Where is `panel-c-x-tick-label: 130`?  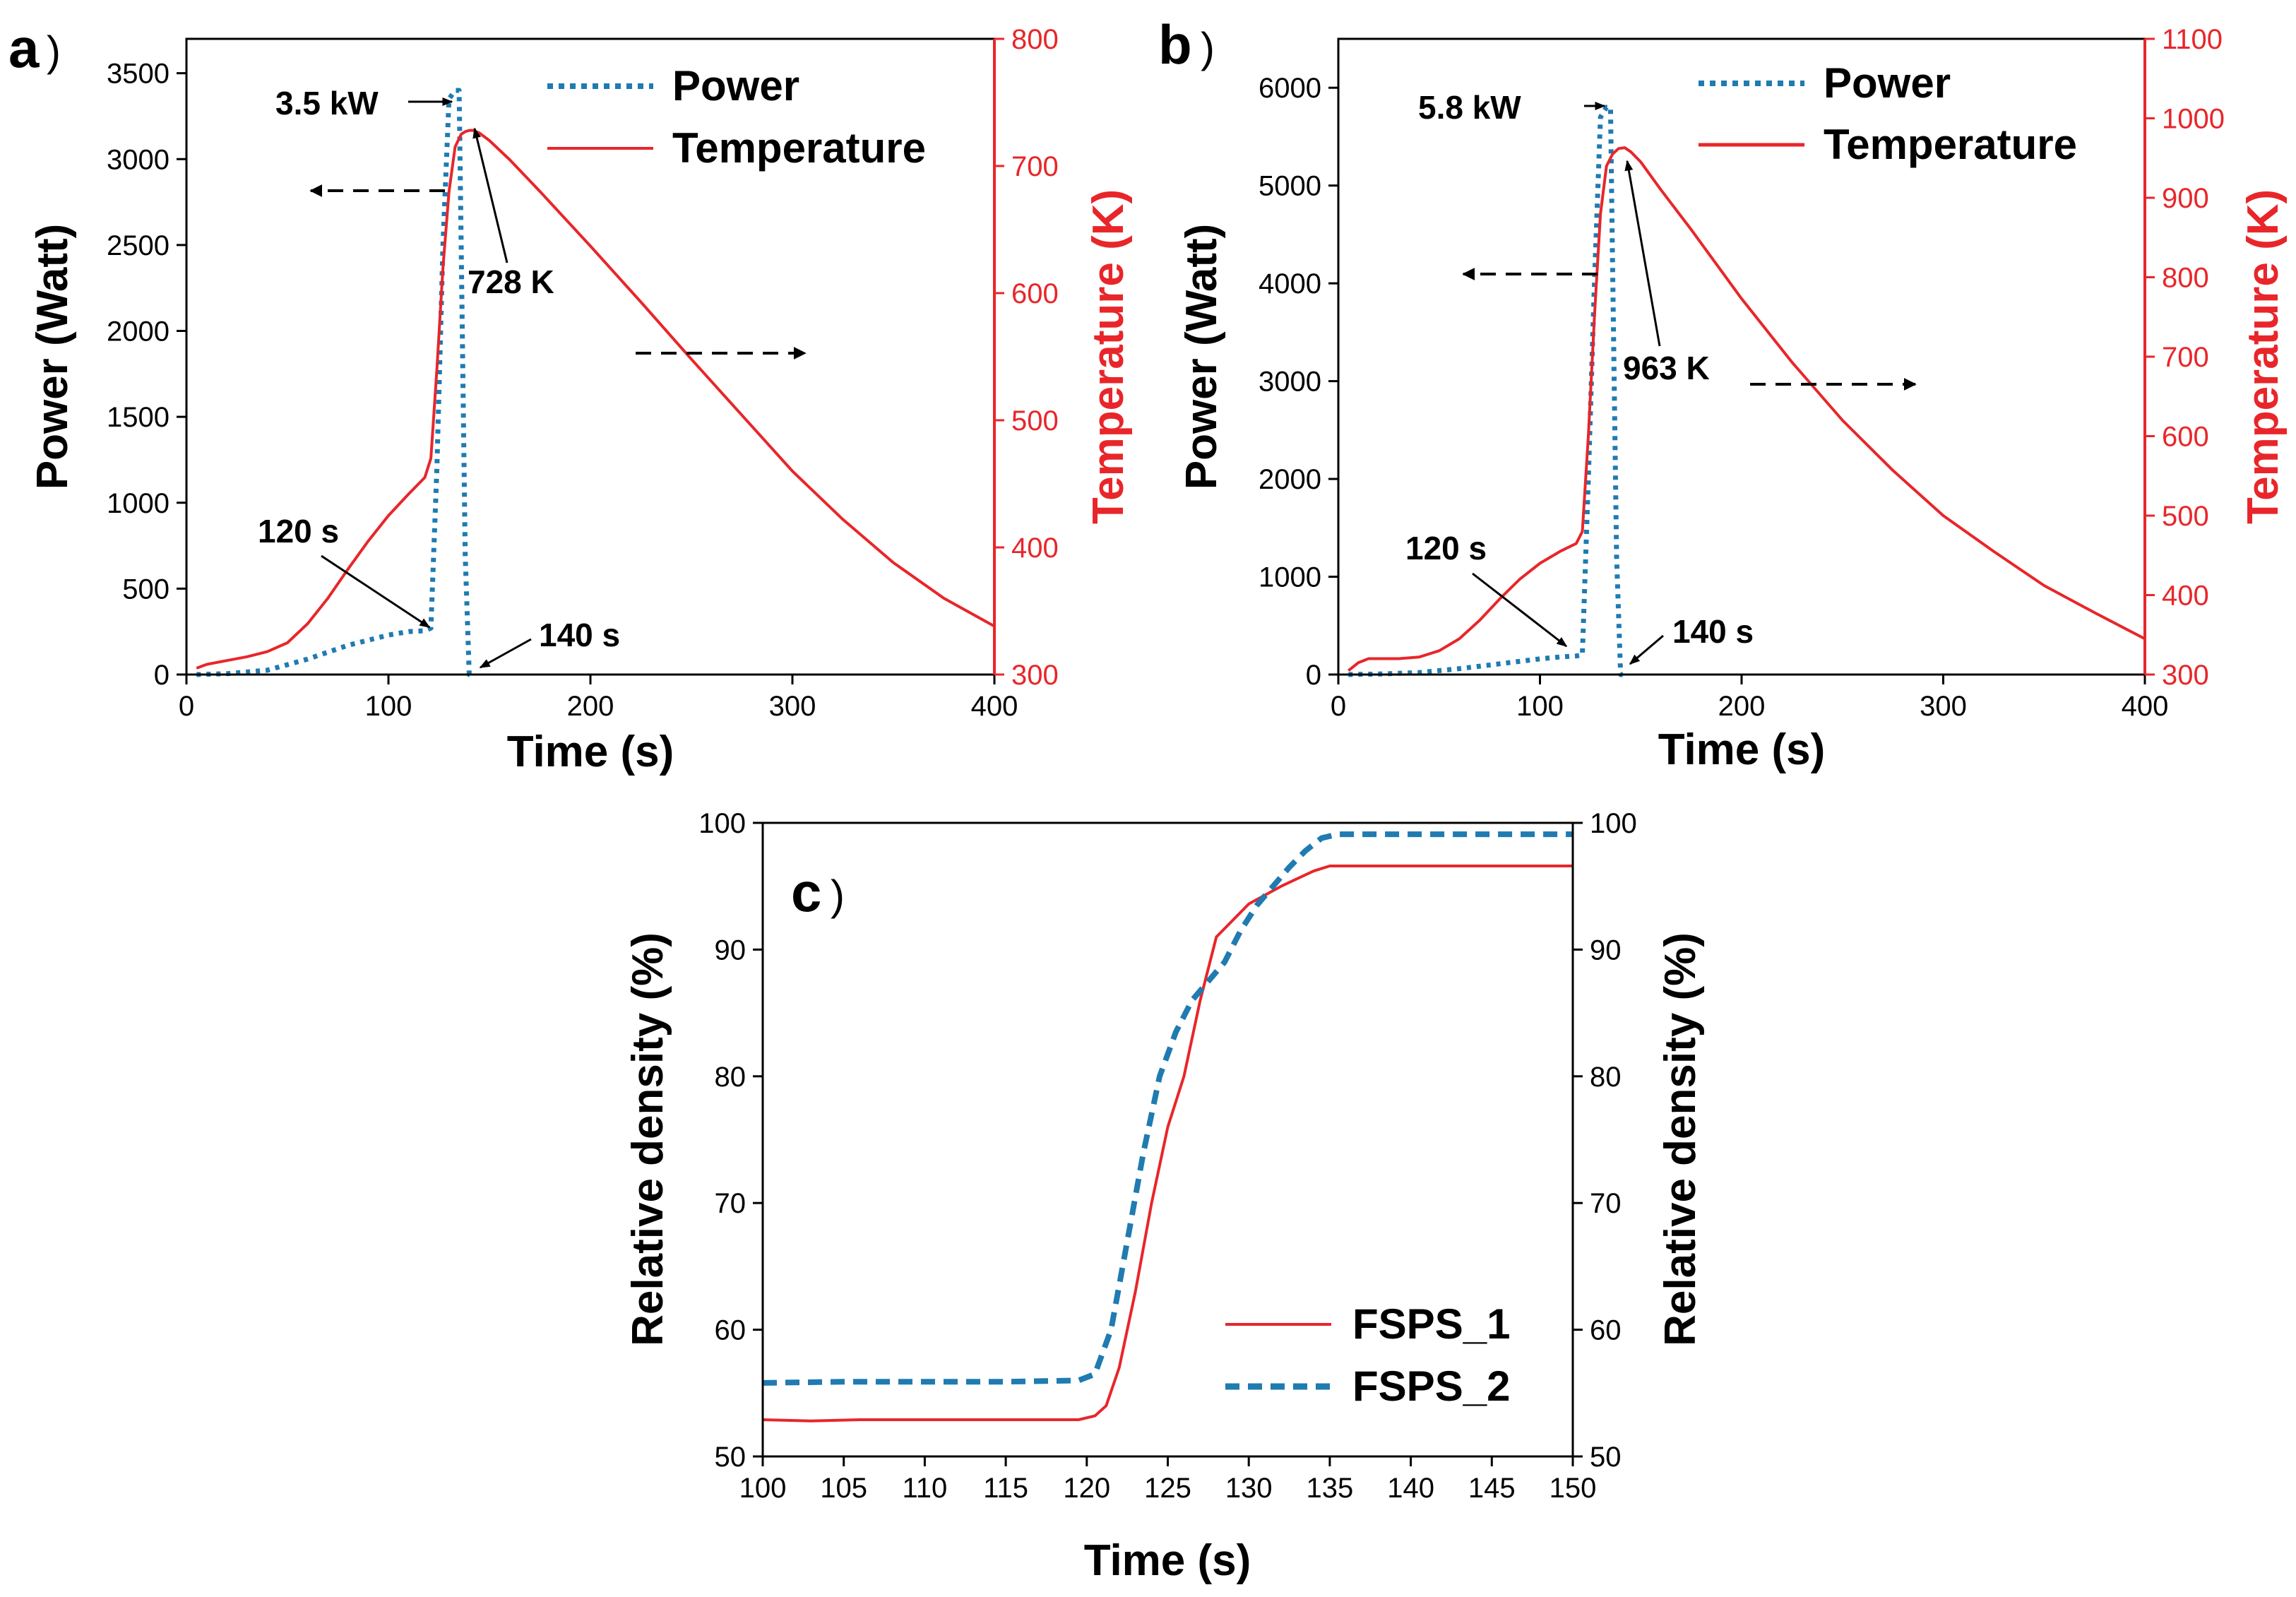
panel-c-x-tick-label: 130 is located at coordinates (1249, 1488).